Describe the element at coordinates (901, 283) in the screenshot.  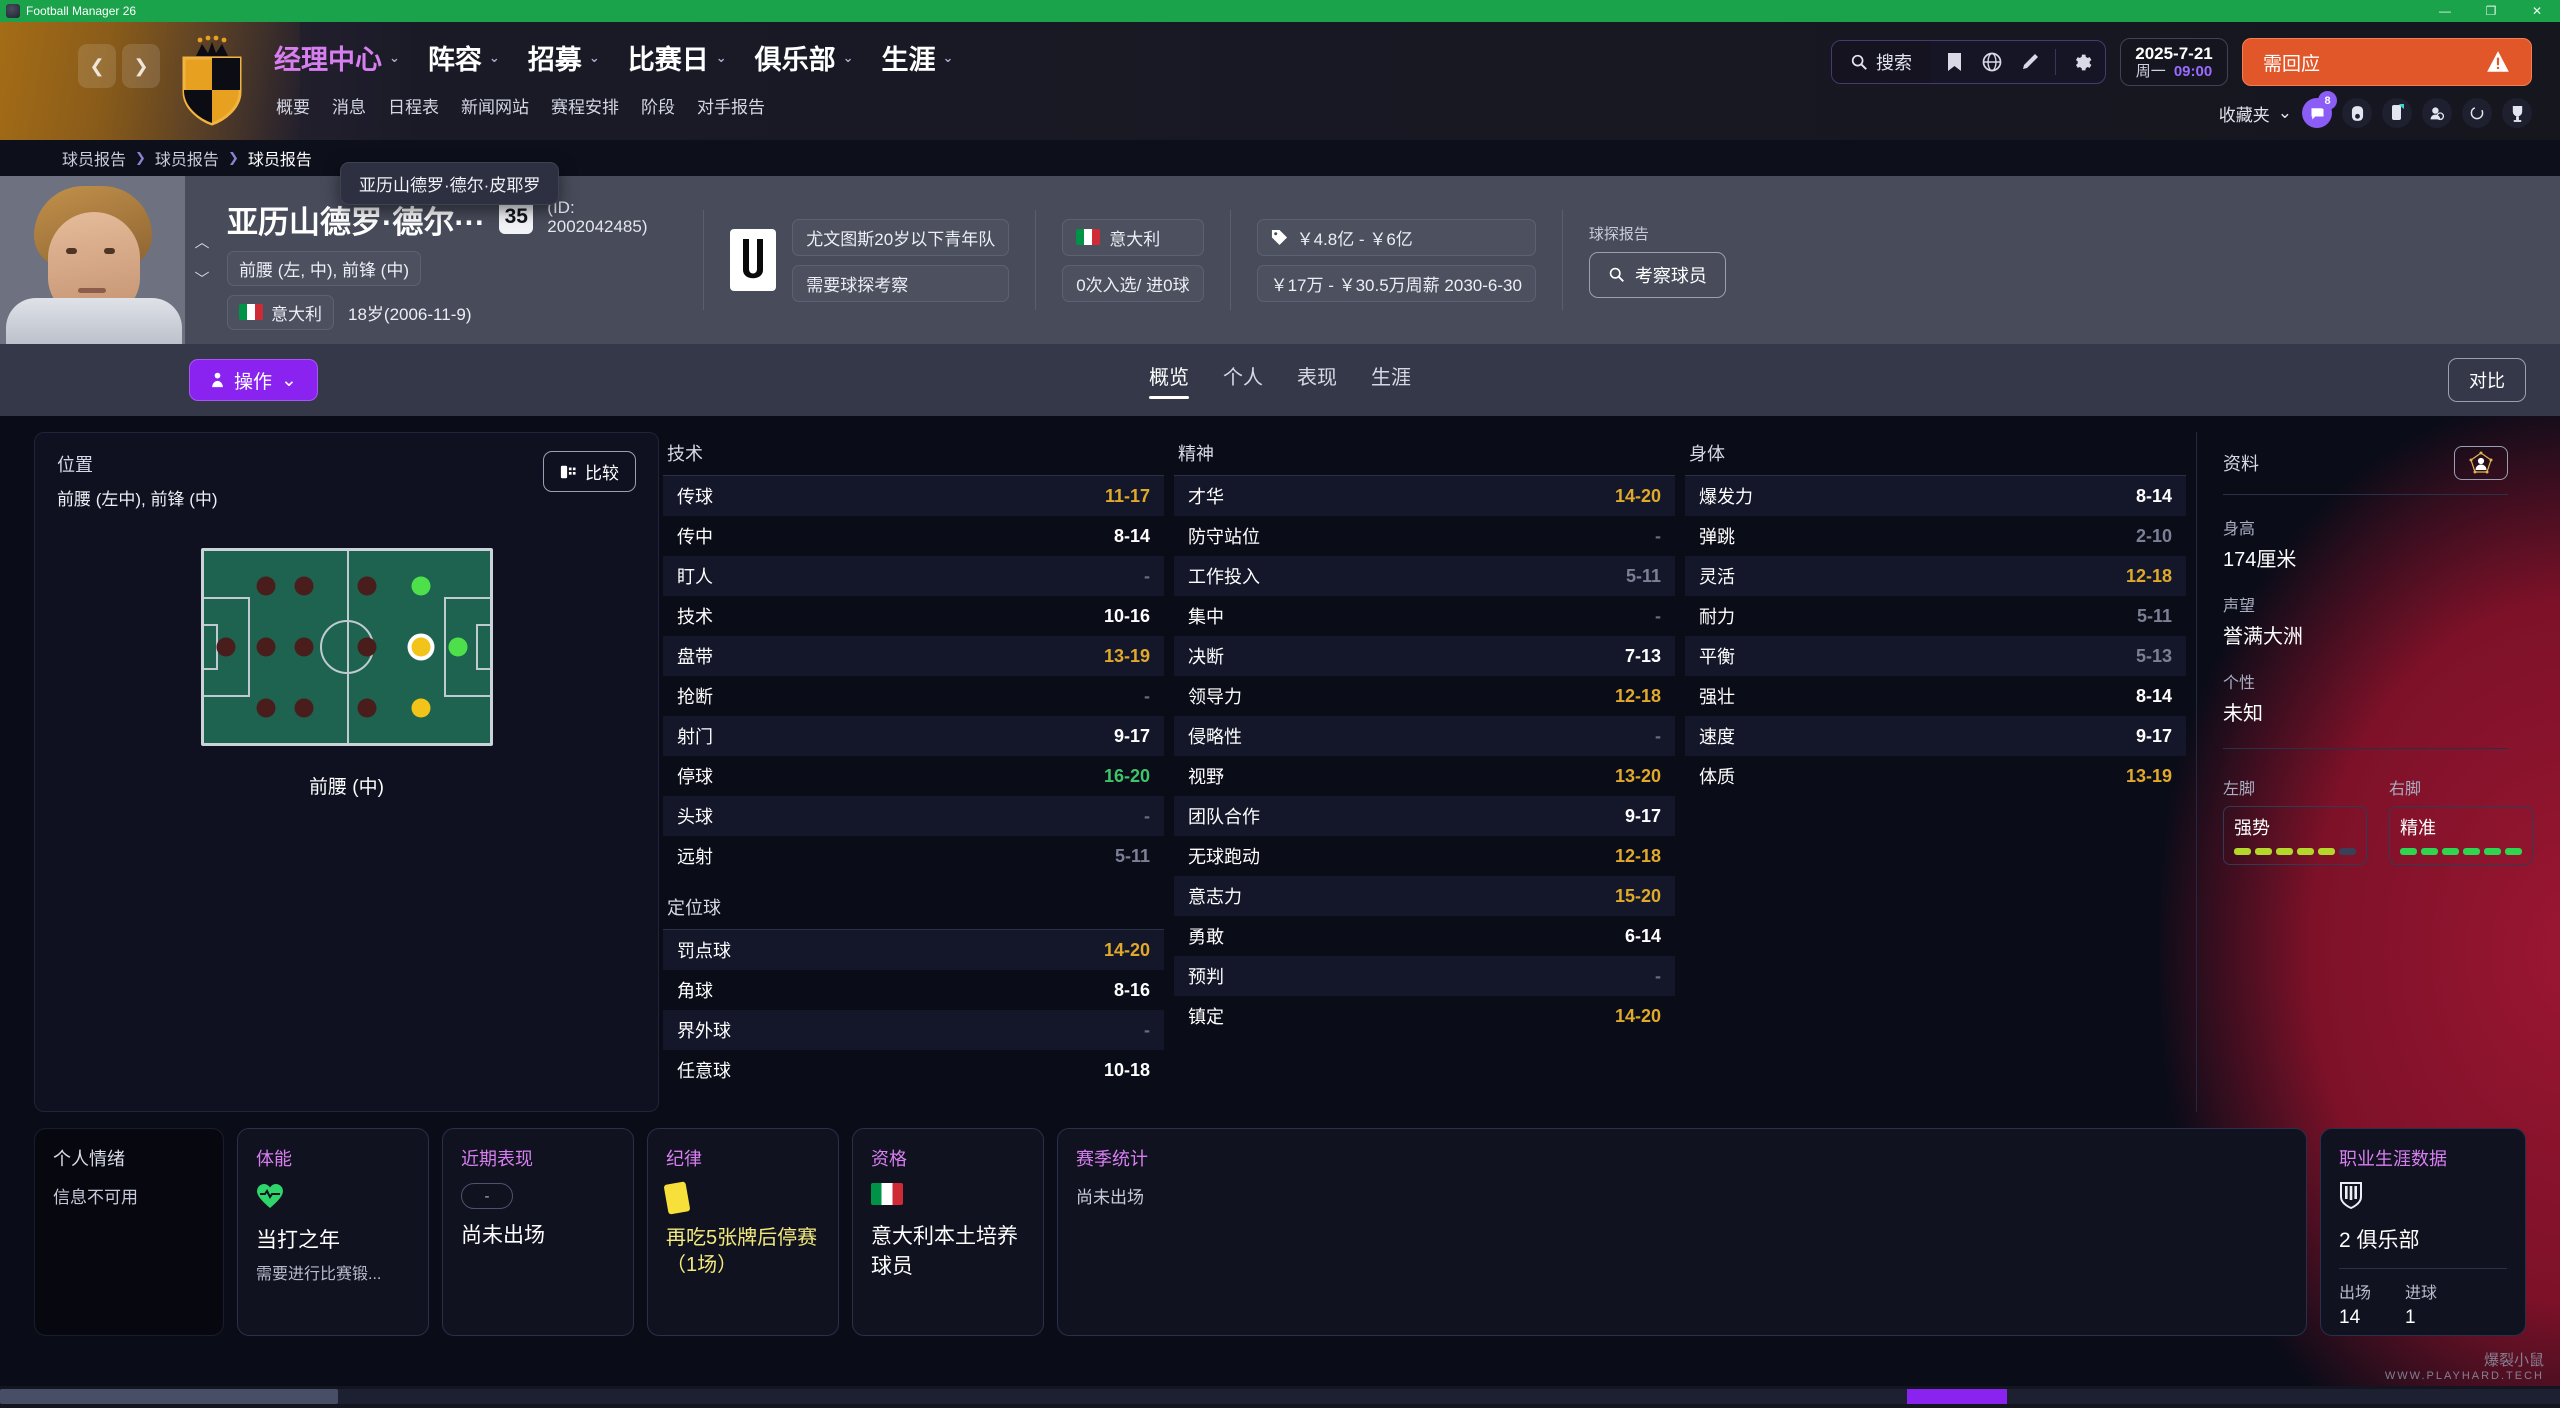
I see `scout-needed-chip: 需要球探考察` at that location.